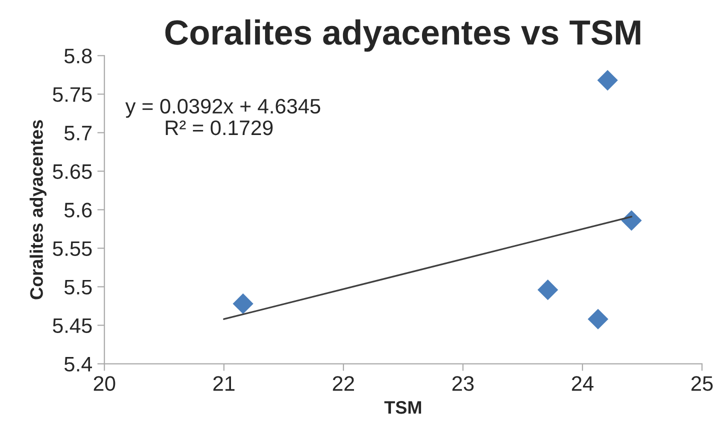 Image resolution: width=720 pixels, height=428 pixels. What do you see at coordinates (702, 383) in the screenshot?
I see `x-tick-label: 25` at bounding box center [702, 383].